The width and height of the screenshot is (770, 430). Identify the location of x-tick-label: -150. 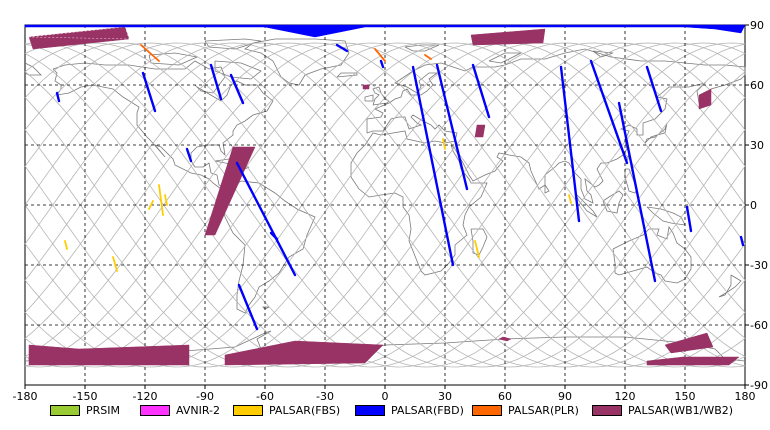
(85, 396).